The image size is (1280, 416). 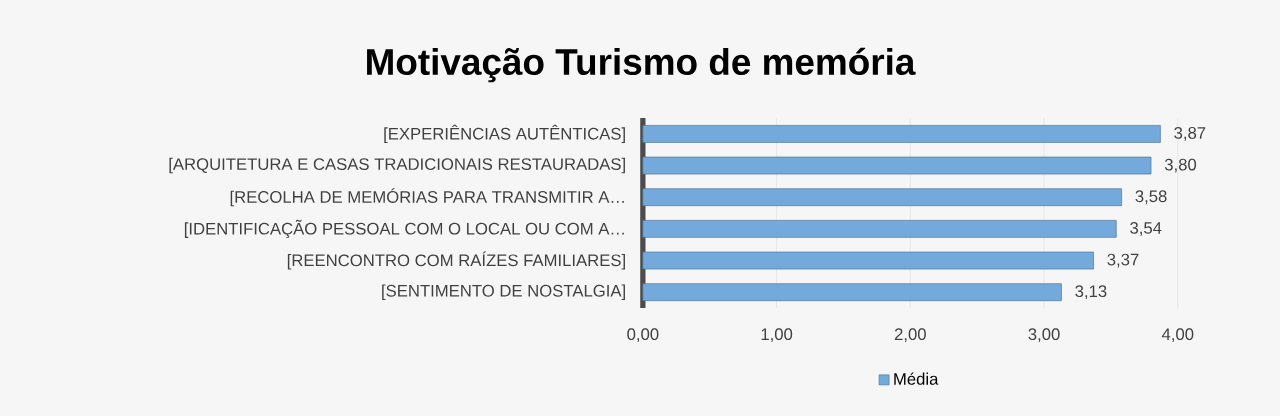 I want to click on y-tick-label: [REENCONTRO COM RAÍZES FAMILIARES], so click(x=456, y=260).